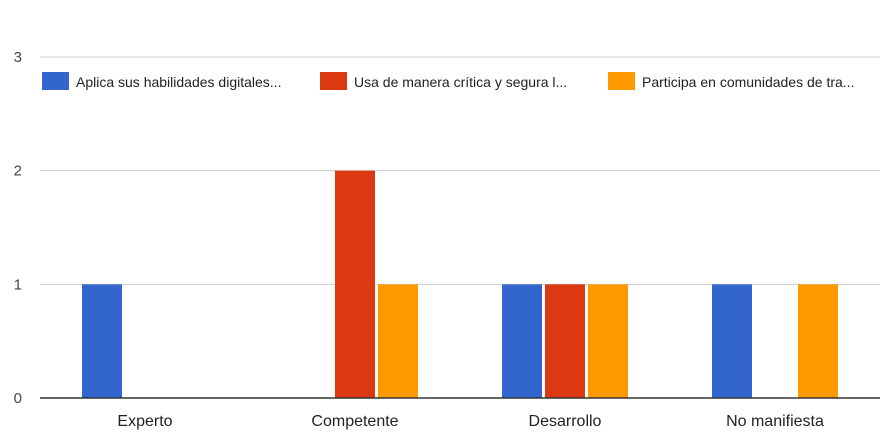 The image size is (882, 441). What do you see at coordinates (470, 421) in the screenshot?
I see `x-axis-categories: Experto Competente Desarrollo No manifiesta` at bounding box center [470, 421].